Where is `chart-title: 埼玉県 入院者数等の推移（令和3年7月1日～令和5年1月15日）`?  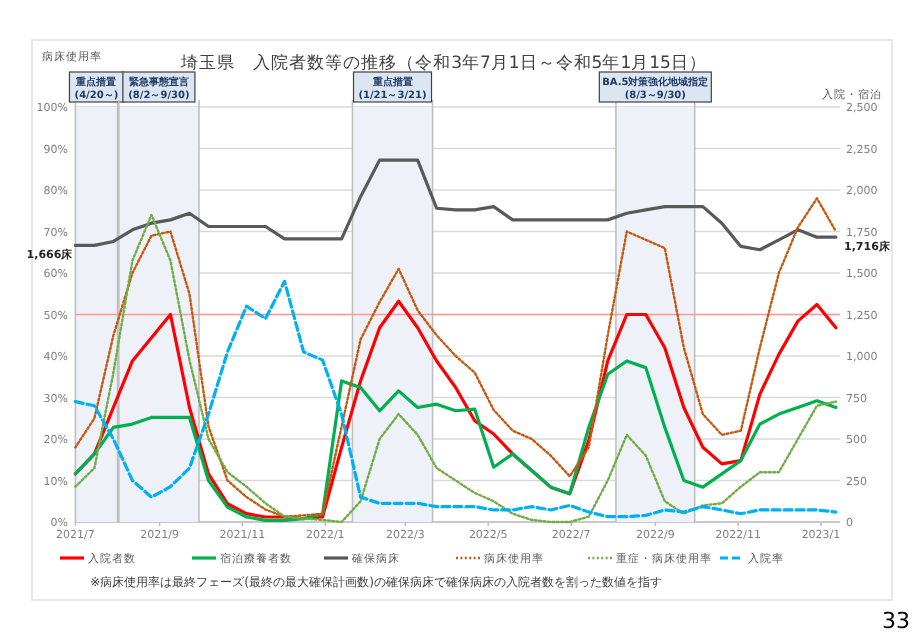 chart-title: 埼玉県 入院者数等の推移（令和3年7月1日～令和5年1月15日） is located at coordinates (443, 63).